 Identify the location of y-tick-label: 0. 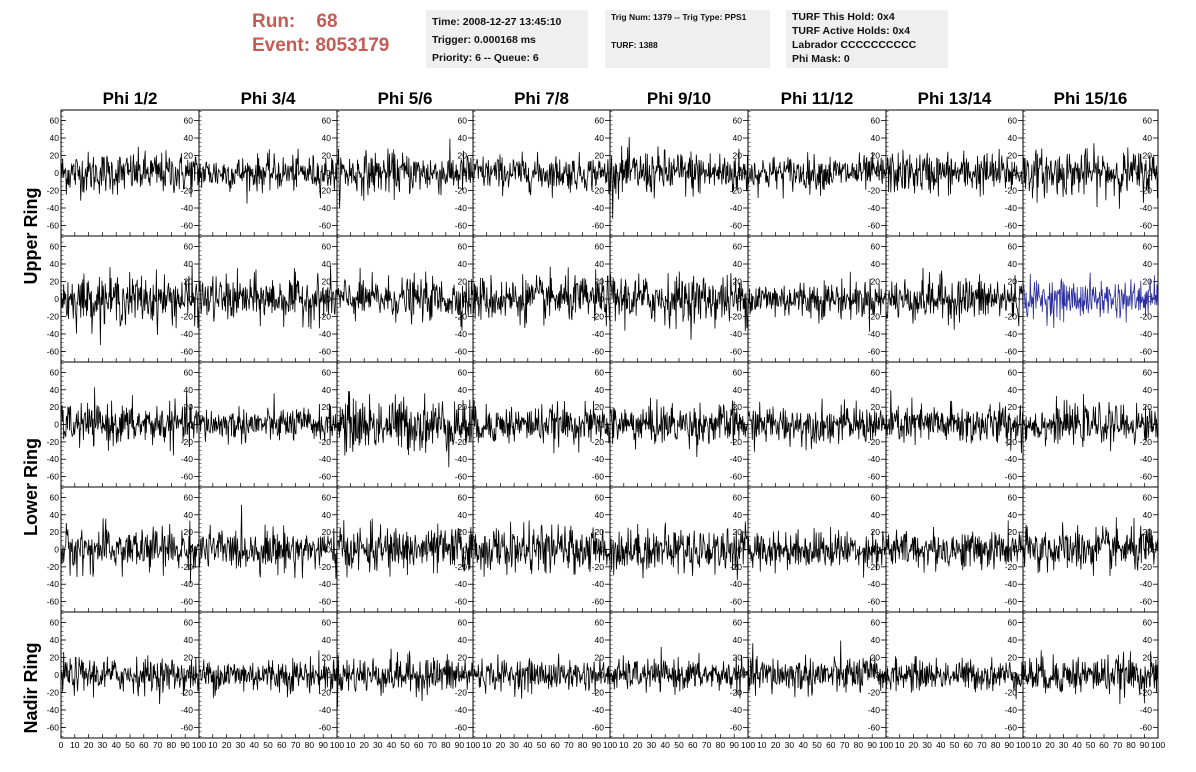
(56, 425).